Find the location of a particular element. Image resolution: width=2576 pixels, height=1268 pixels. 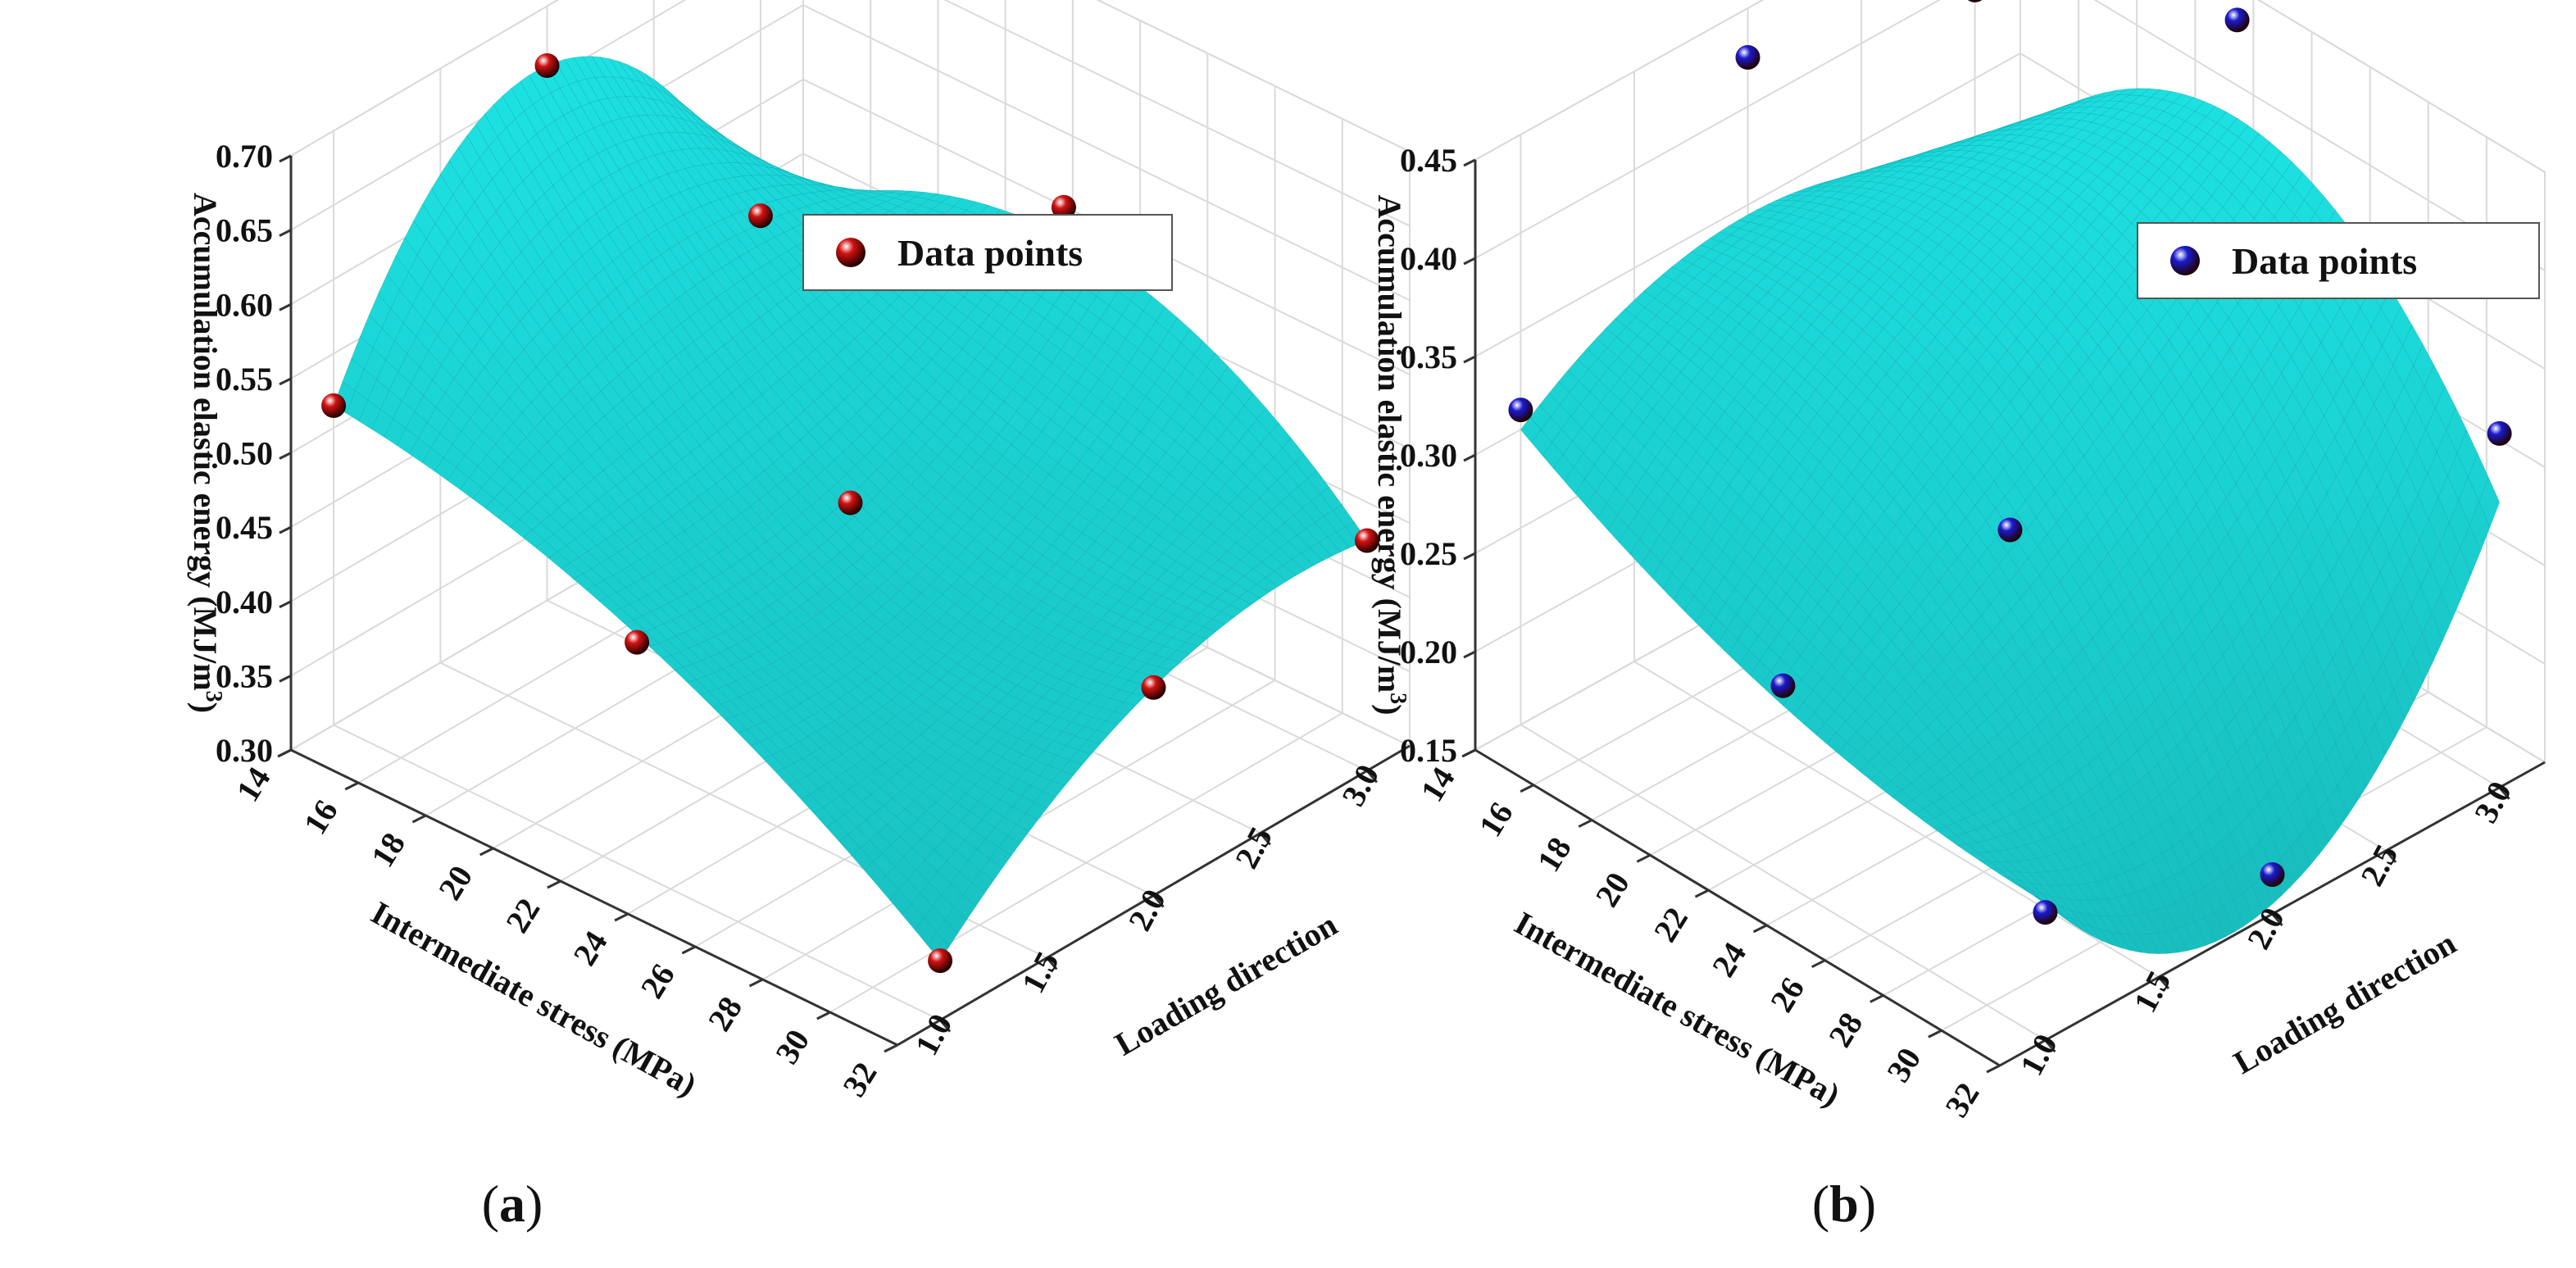

panel-label-letter: a is located at coordinates (512, 1204).